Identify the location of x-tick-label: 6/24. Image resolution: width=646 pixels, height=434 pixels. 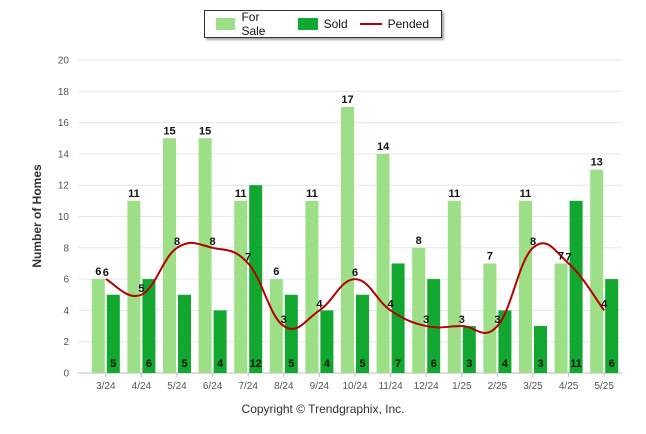
(213, 386).